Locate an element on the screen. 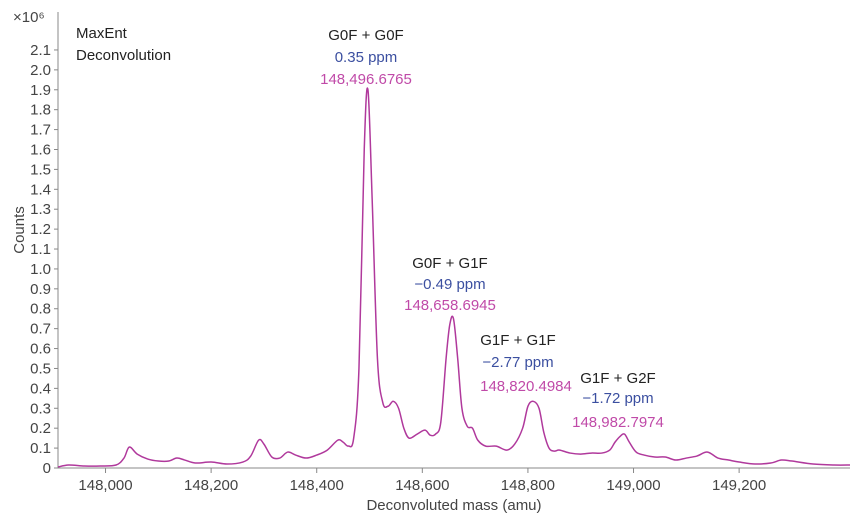 This screenshot has height=518, width=851. y-tick-label: 0.9 is located at coordinates (40, 289).